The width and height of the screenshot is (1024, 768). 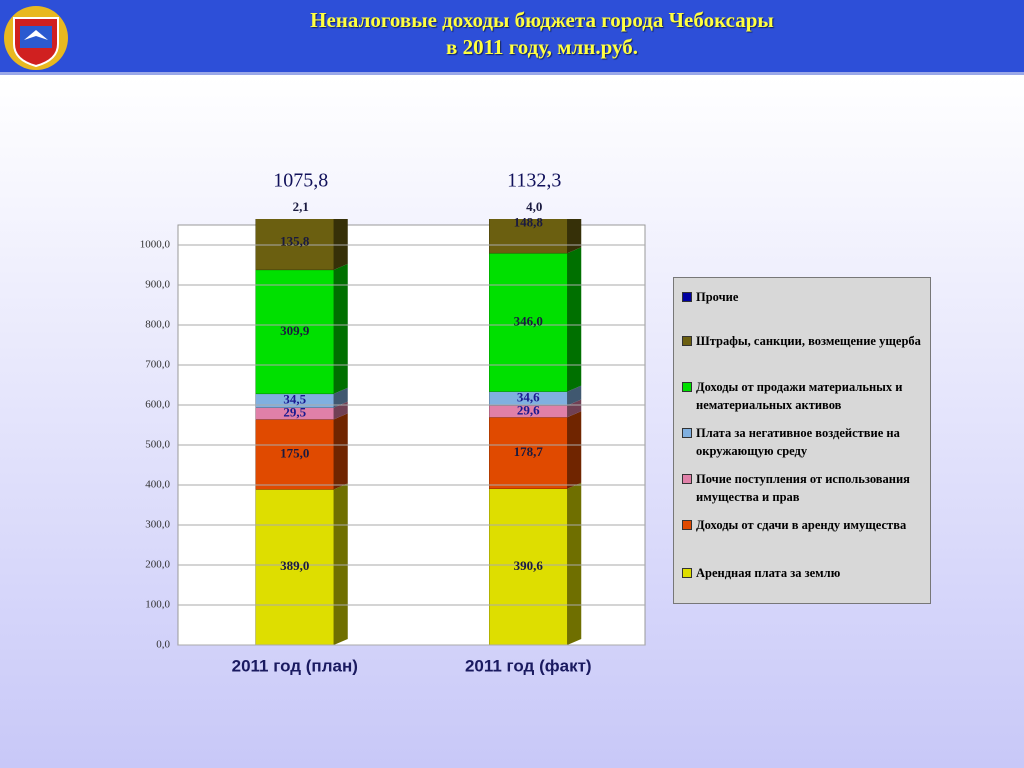 I want to click on x-tick-label: 2011 год (план), so click(x=295, y=665).